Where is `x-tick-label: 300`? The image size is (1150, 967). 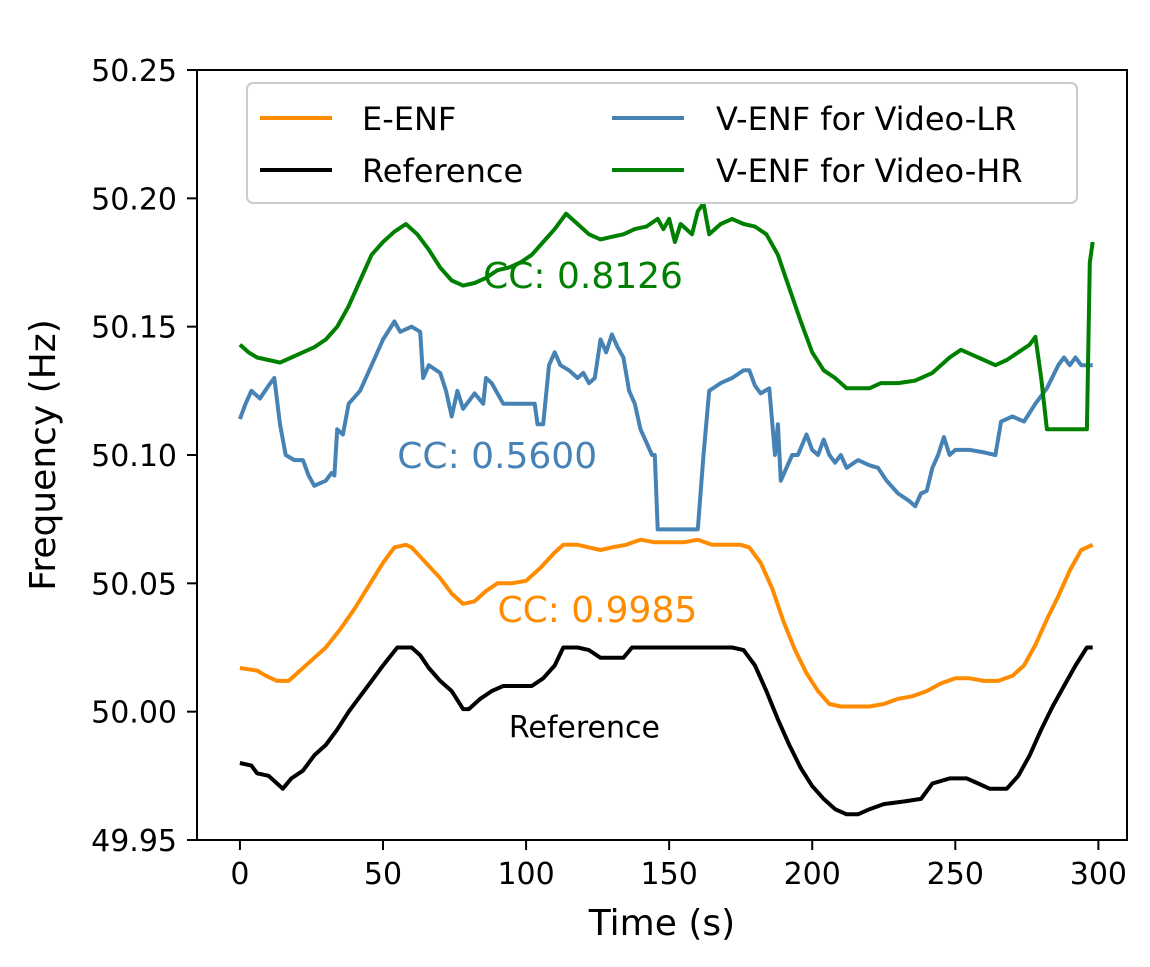
x-tick-label: 300 is located at coordinates (1098, 874).